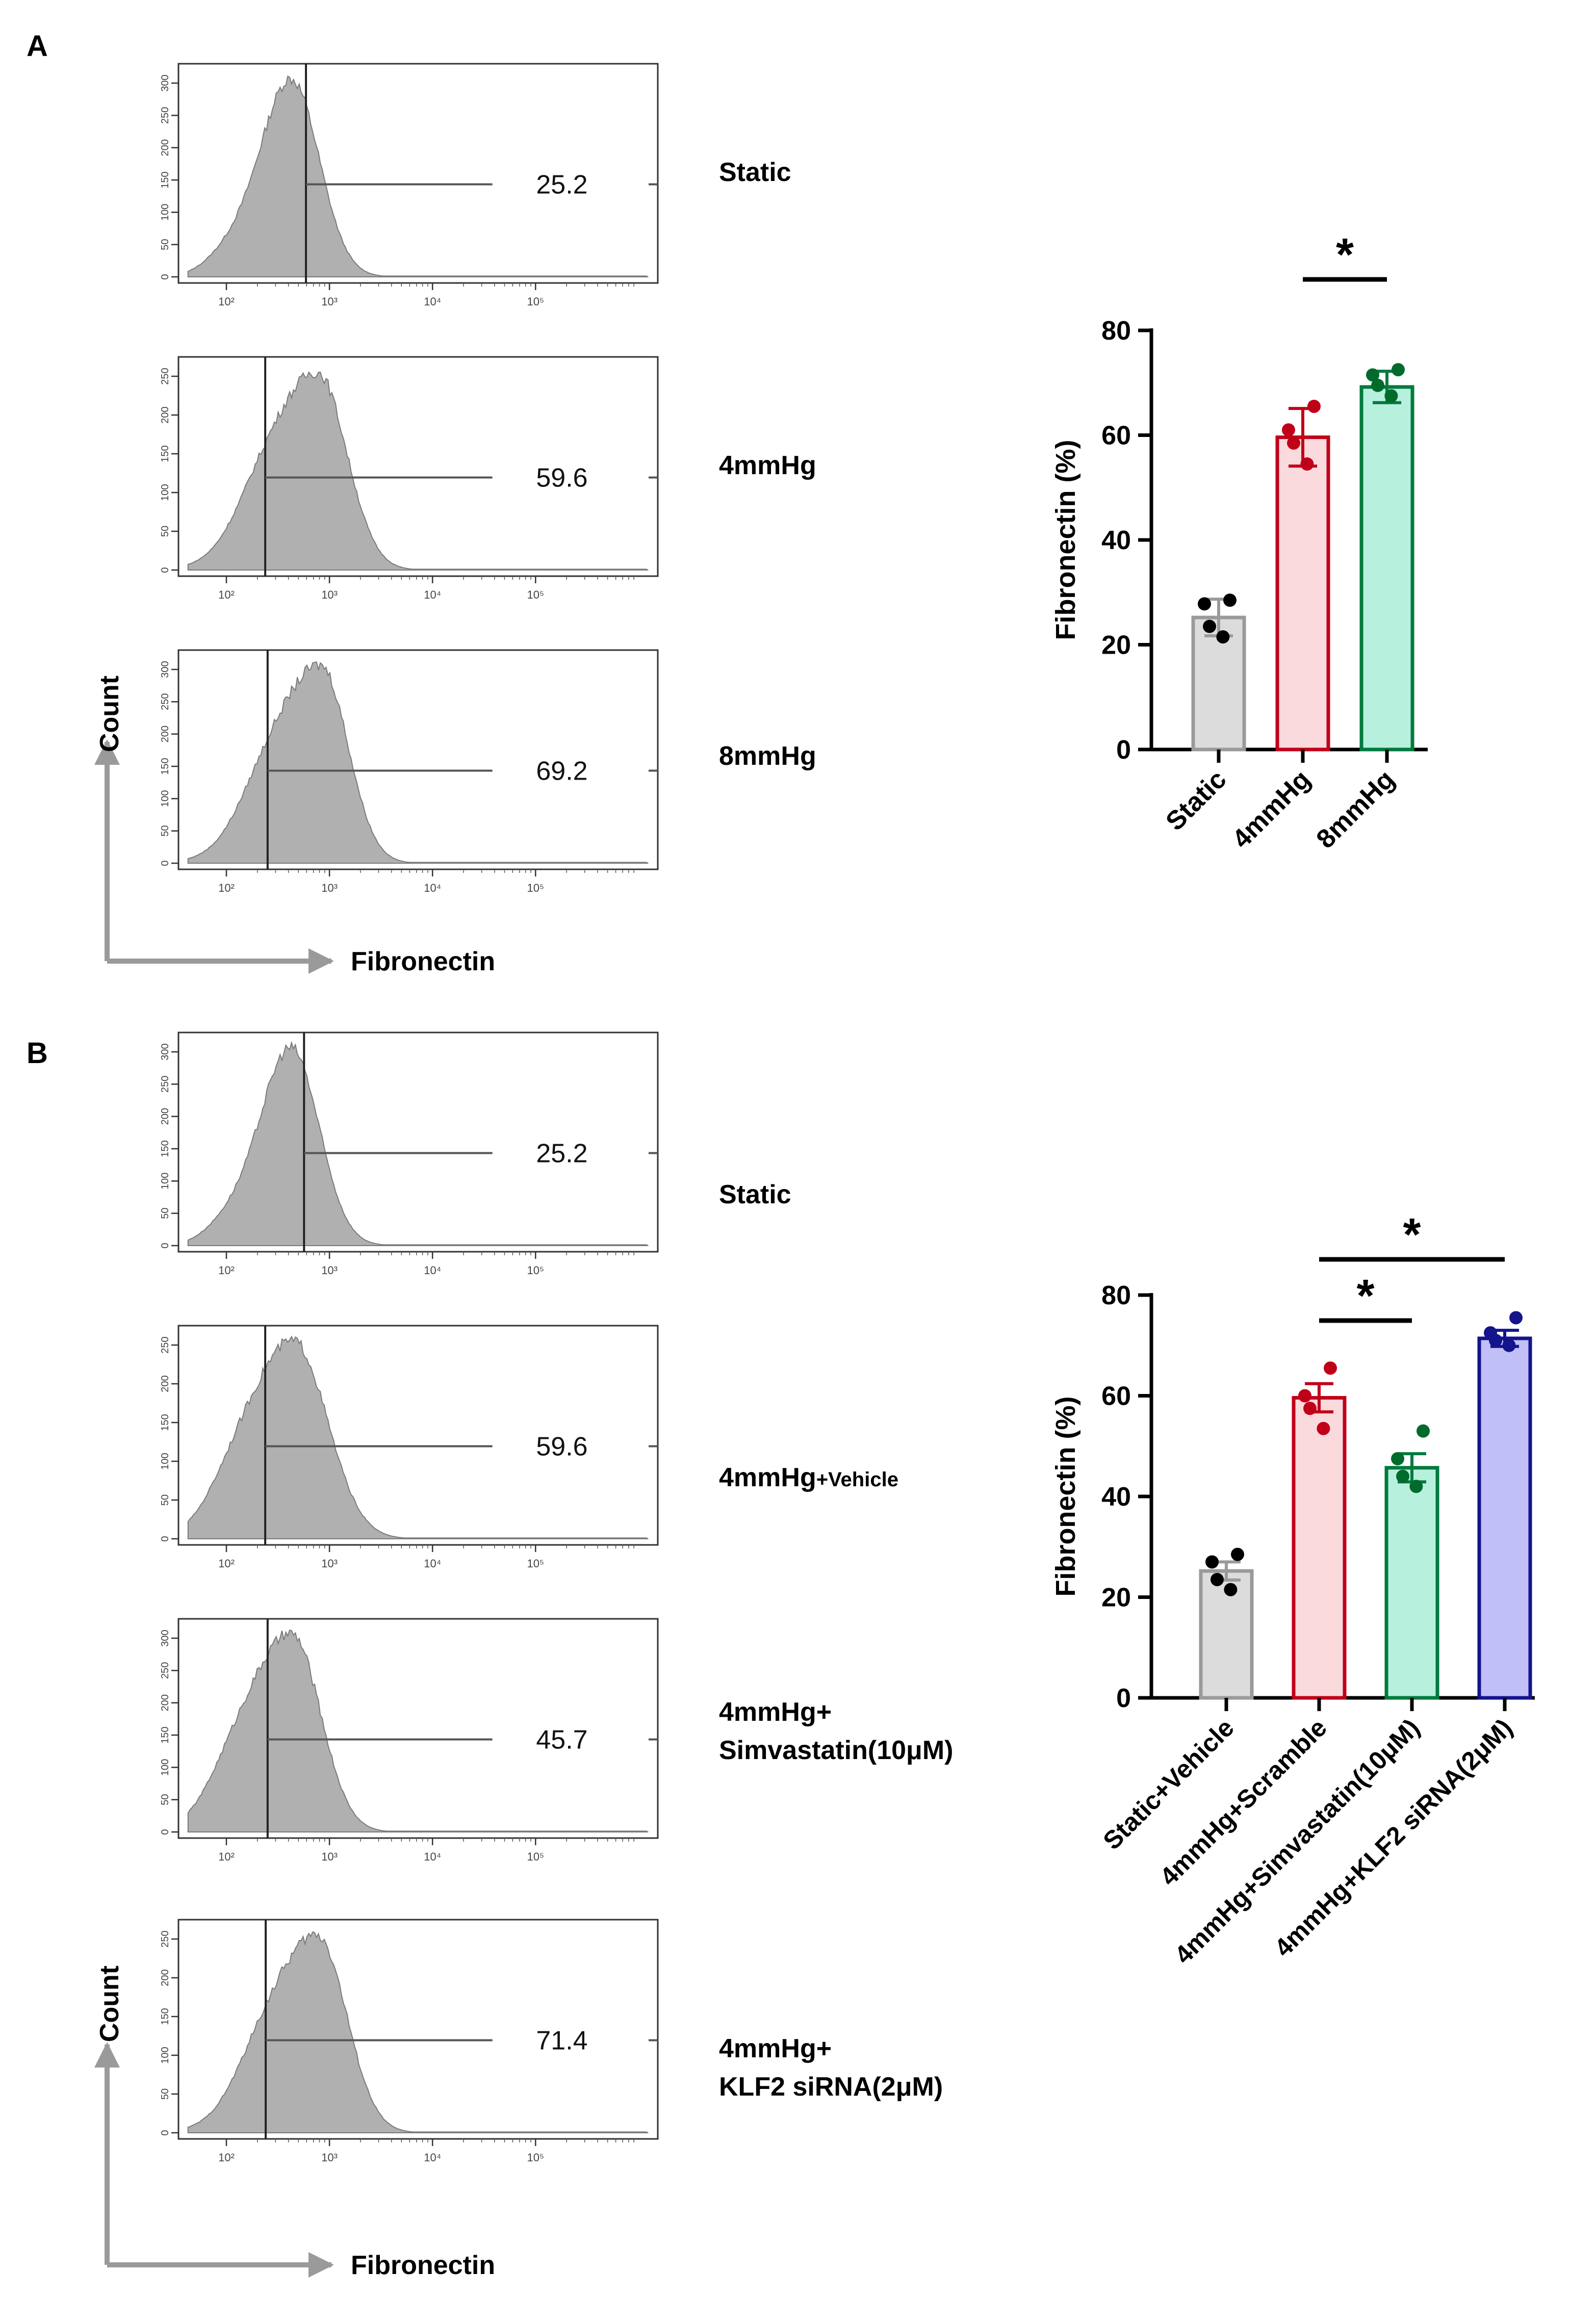 This screenshot has width=1596, height=2299. Describe the element at coordinates (409, 771) in the screenshot. I see `histogram-3: 69.2 0 50 100 150 200 250 300 10² 10³ 10⁴ 10⁵` at that location.